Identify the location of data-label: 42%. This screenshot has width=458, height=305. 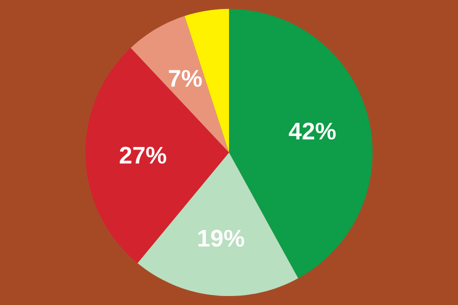
(312, 131).